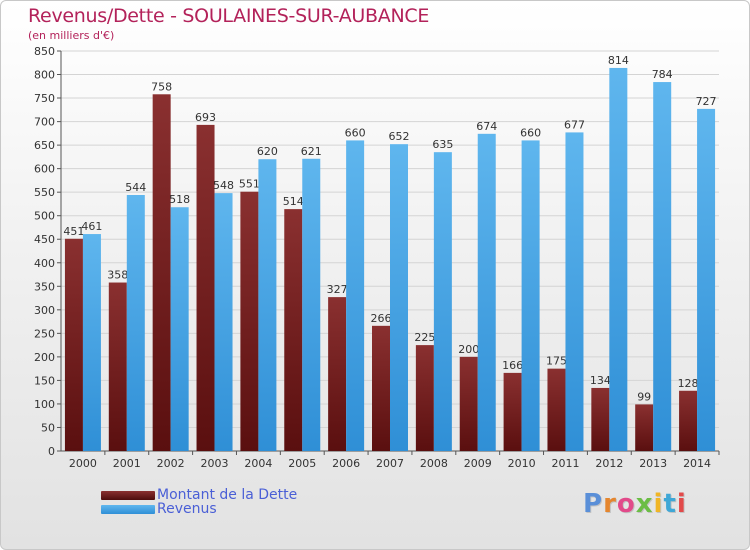 Image resolution: width=750 pixels, height=550 pixels. What do you see at coordinates (565, 463) in the screenshot?
I see `x-tick-label: 2011` at bounding box center [565, 463].